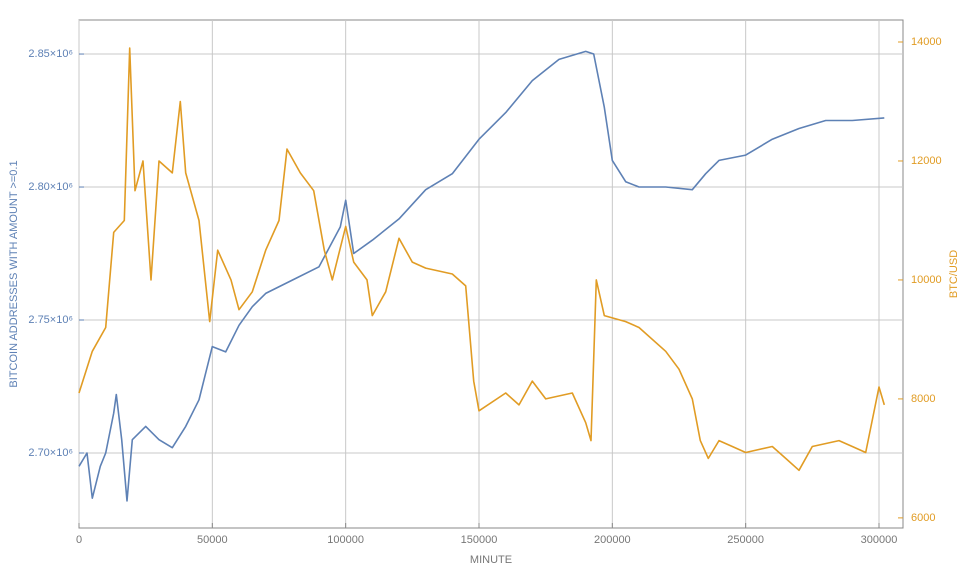 This screenshot has height=576, width=966. I want to click on y2-tick-label: 14000, so click(926, 42).